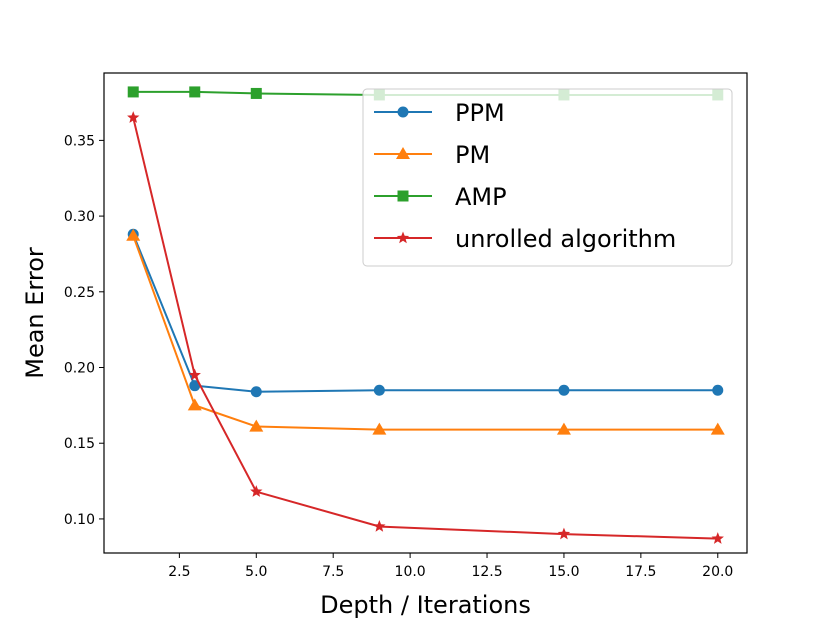 The width and height of the screenshot is (830, 623). Describe the element at coordinates (481, 197) in the screenshot. I see `legend-label: AMP` at that location.